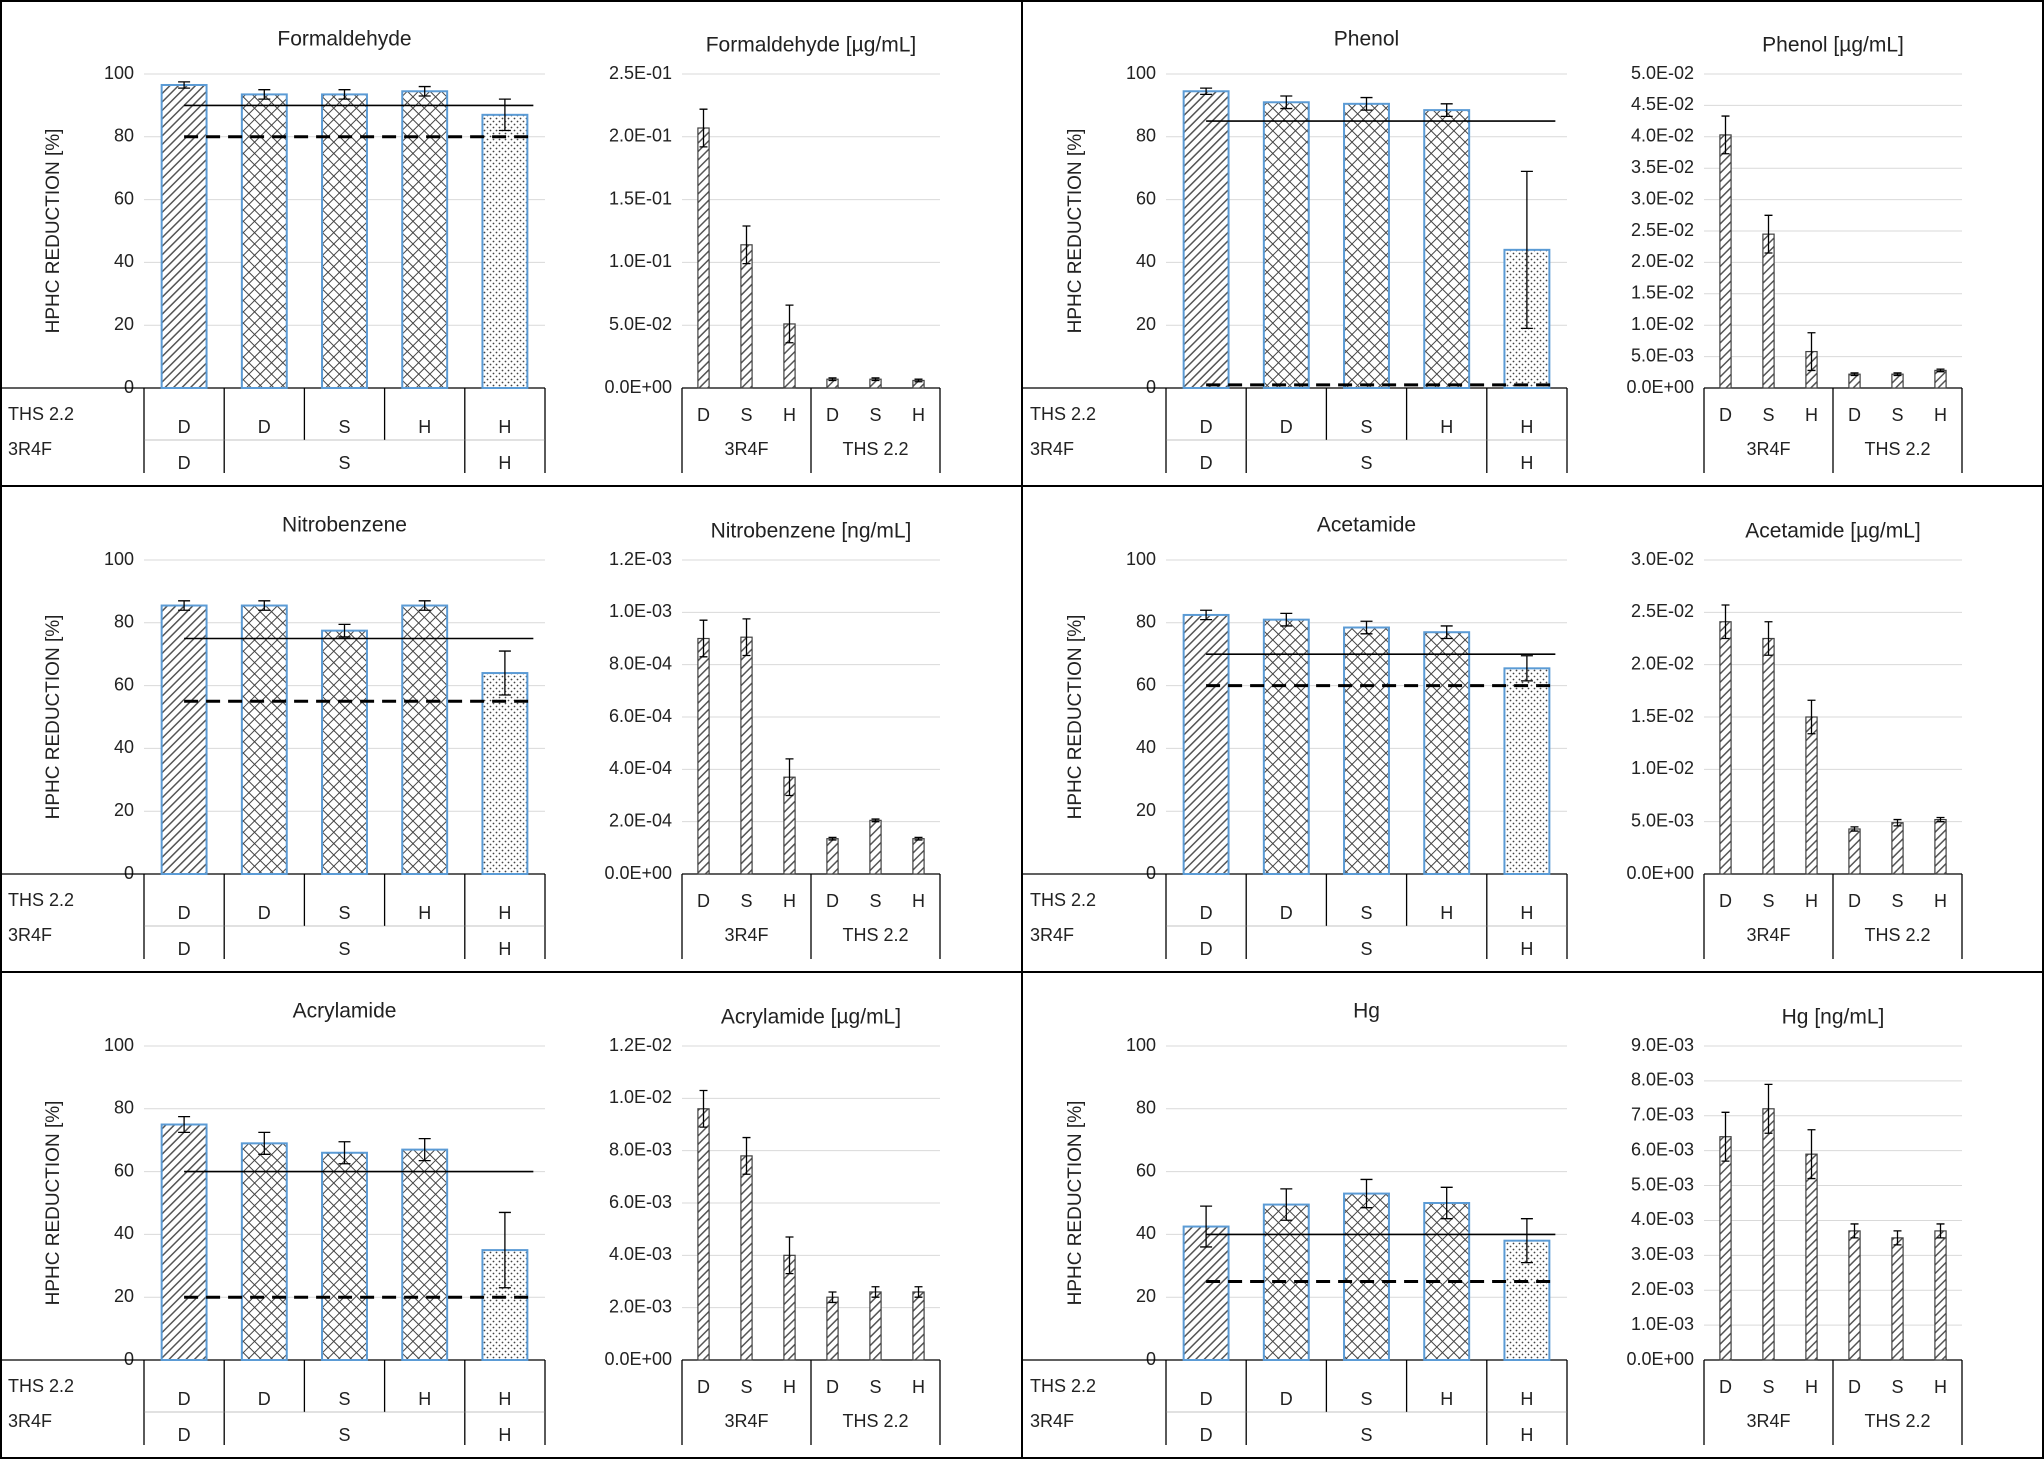 Image resolution: width=2044 pixels, height=1459 pixels. I want to click on chart-title: Acrylamide, so click(345, 1011).